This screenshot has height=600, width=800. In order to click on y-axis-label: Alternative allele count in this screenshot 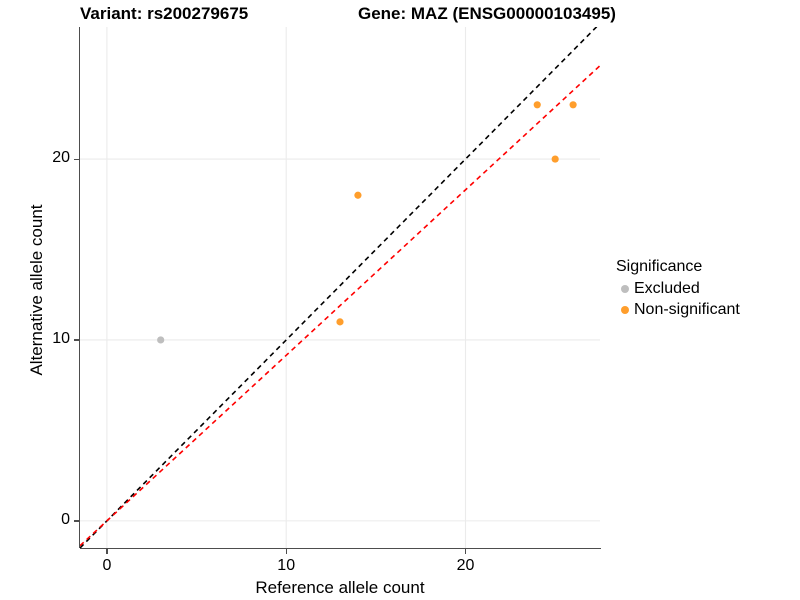, I will do `click(36, 290)`.